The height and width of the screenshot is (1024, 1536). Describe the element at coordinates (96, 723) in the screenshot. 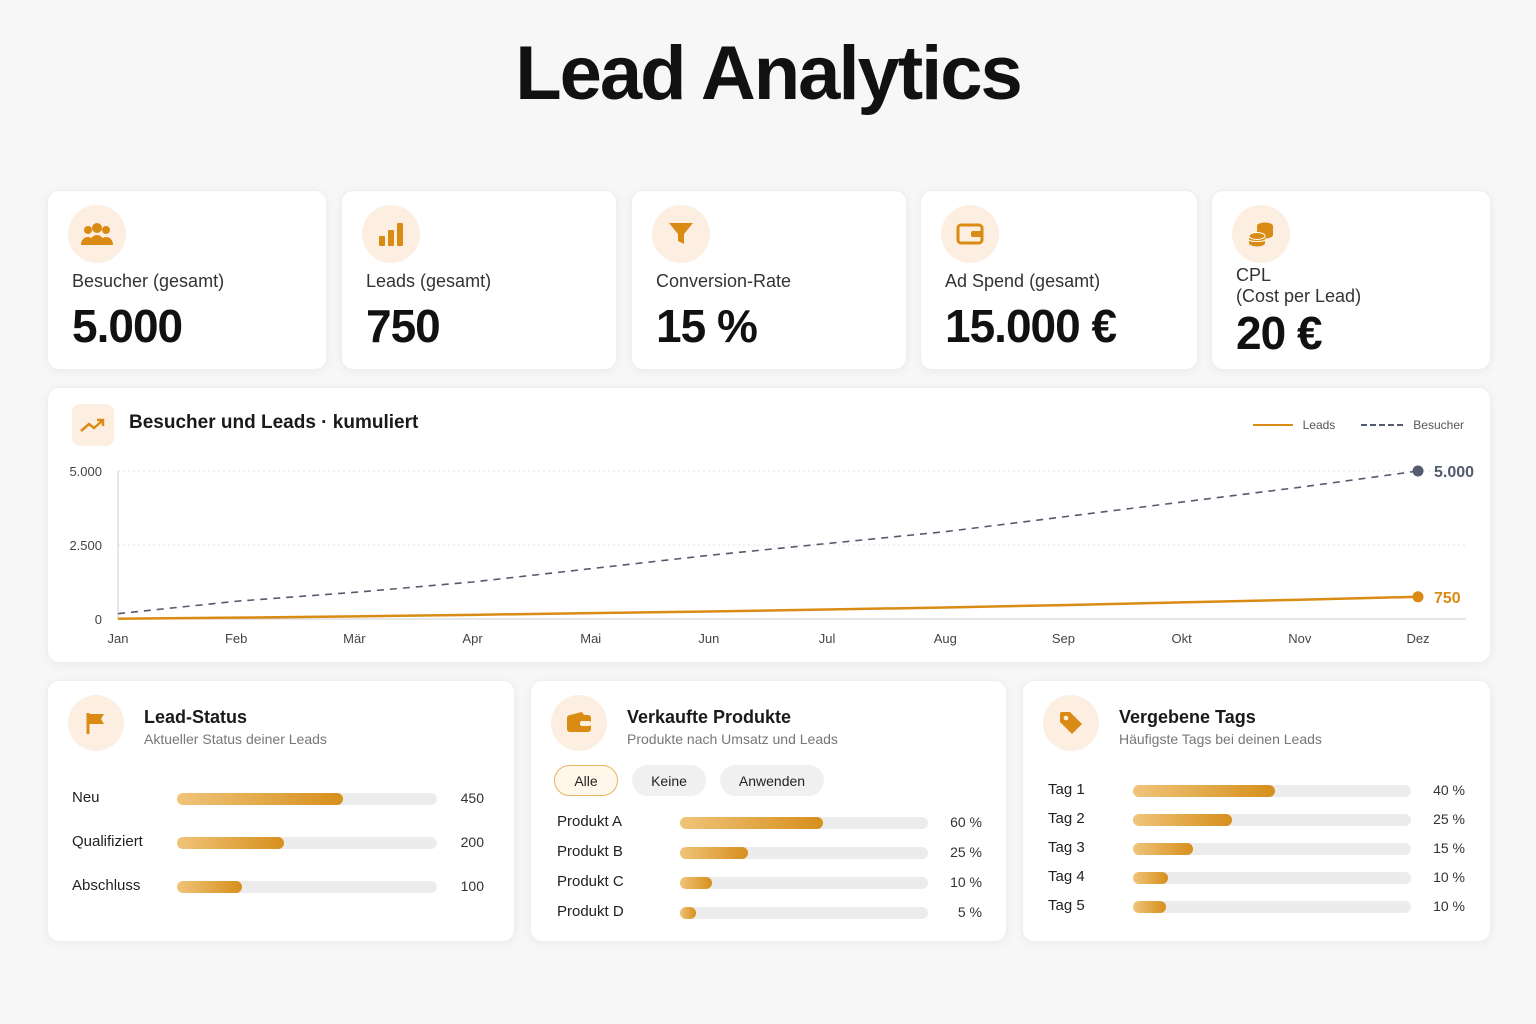

I see `flag-icon` at that location.